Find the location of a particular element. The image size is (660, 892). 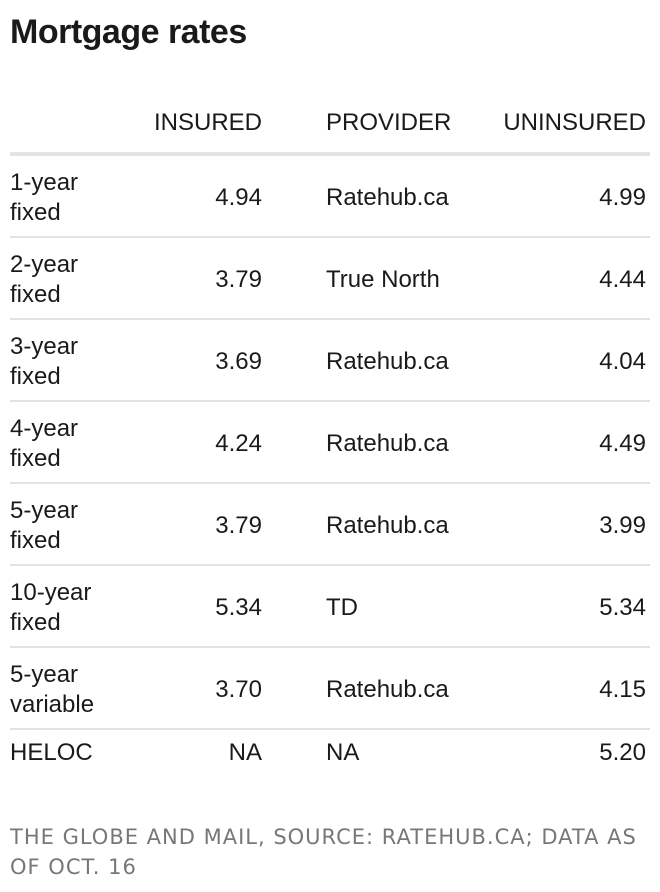

uninsured-rate-cell: 5.34 is located at coordinates (622, 607).